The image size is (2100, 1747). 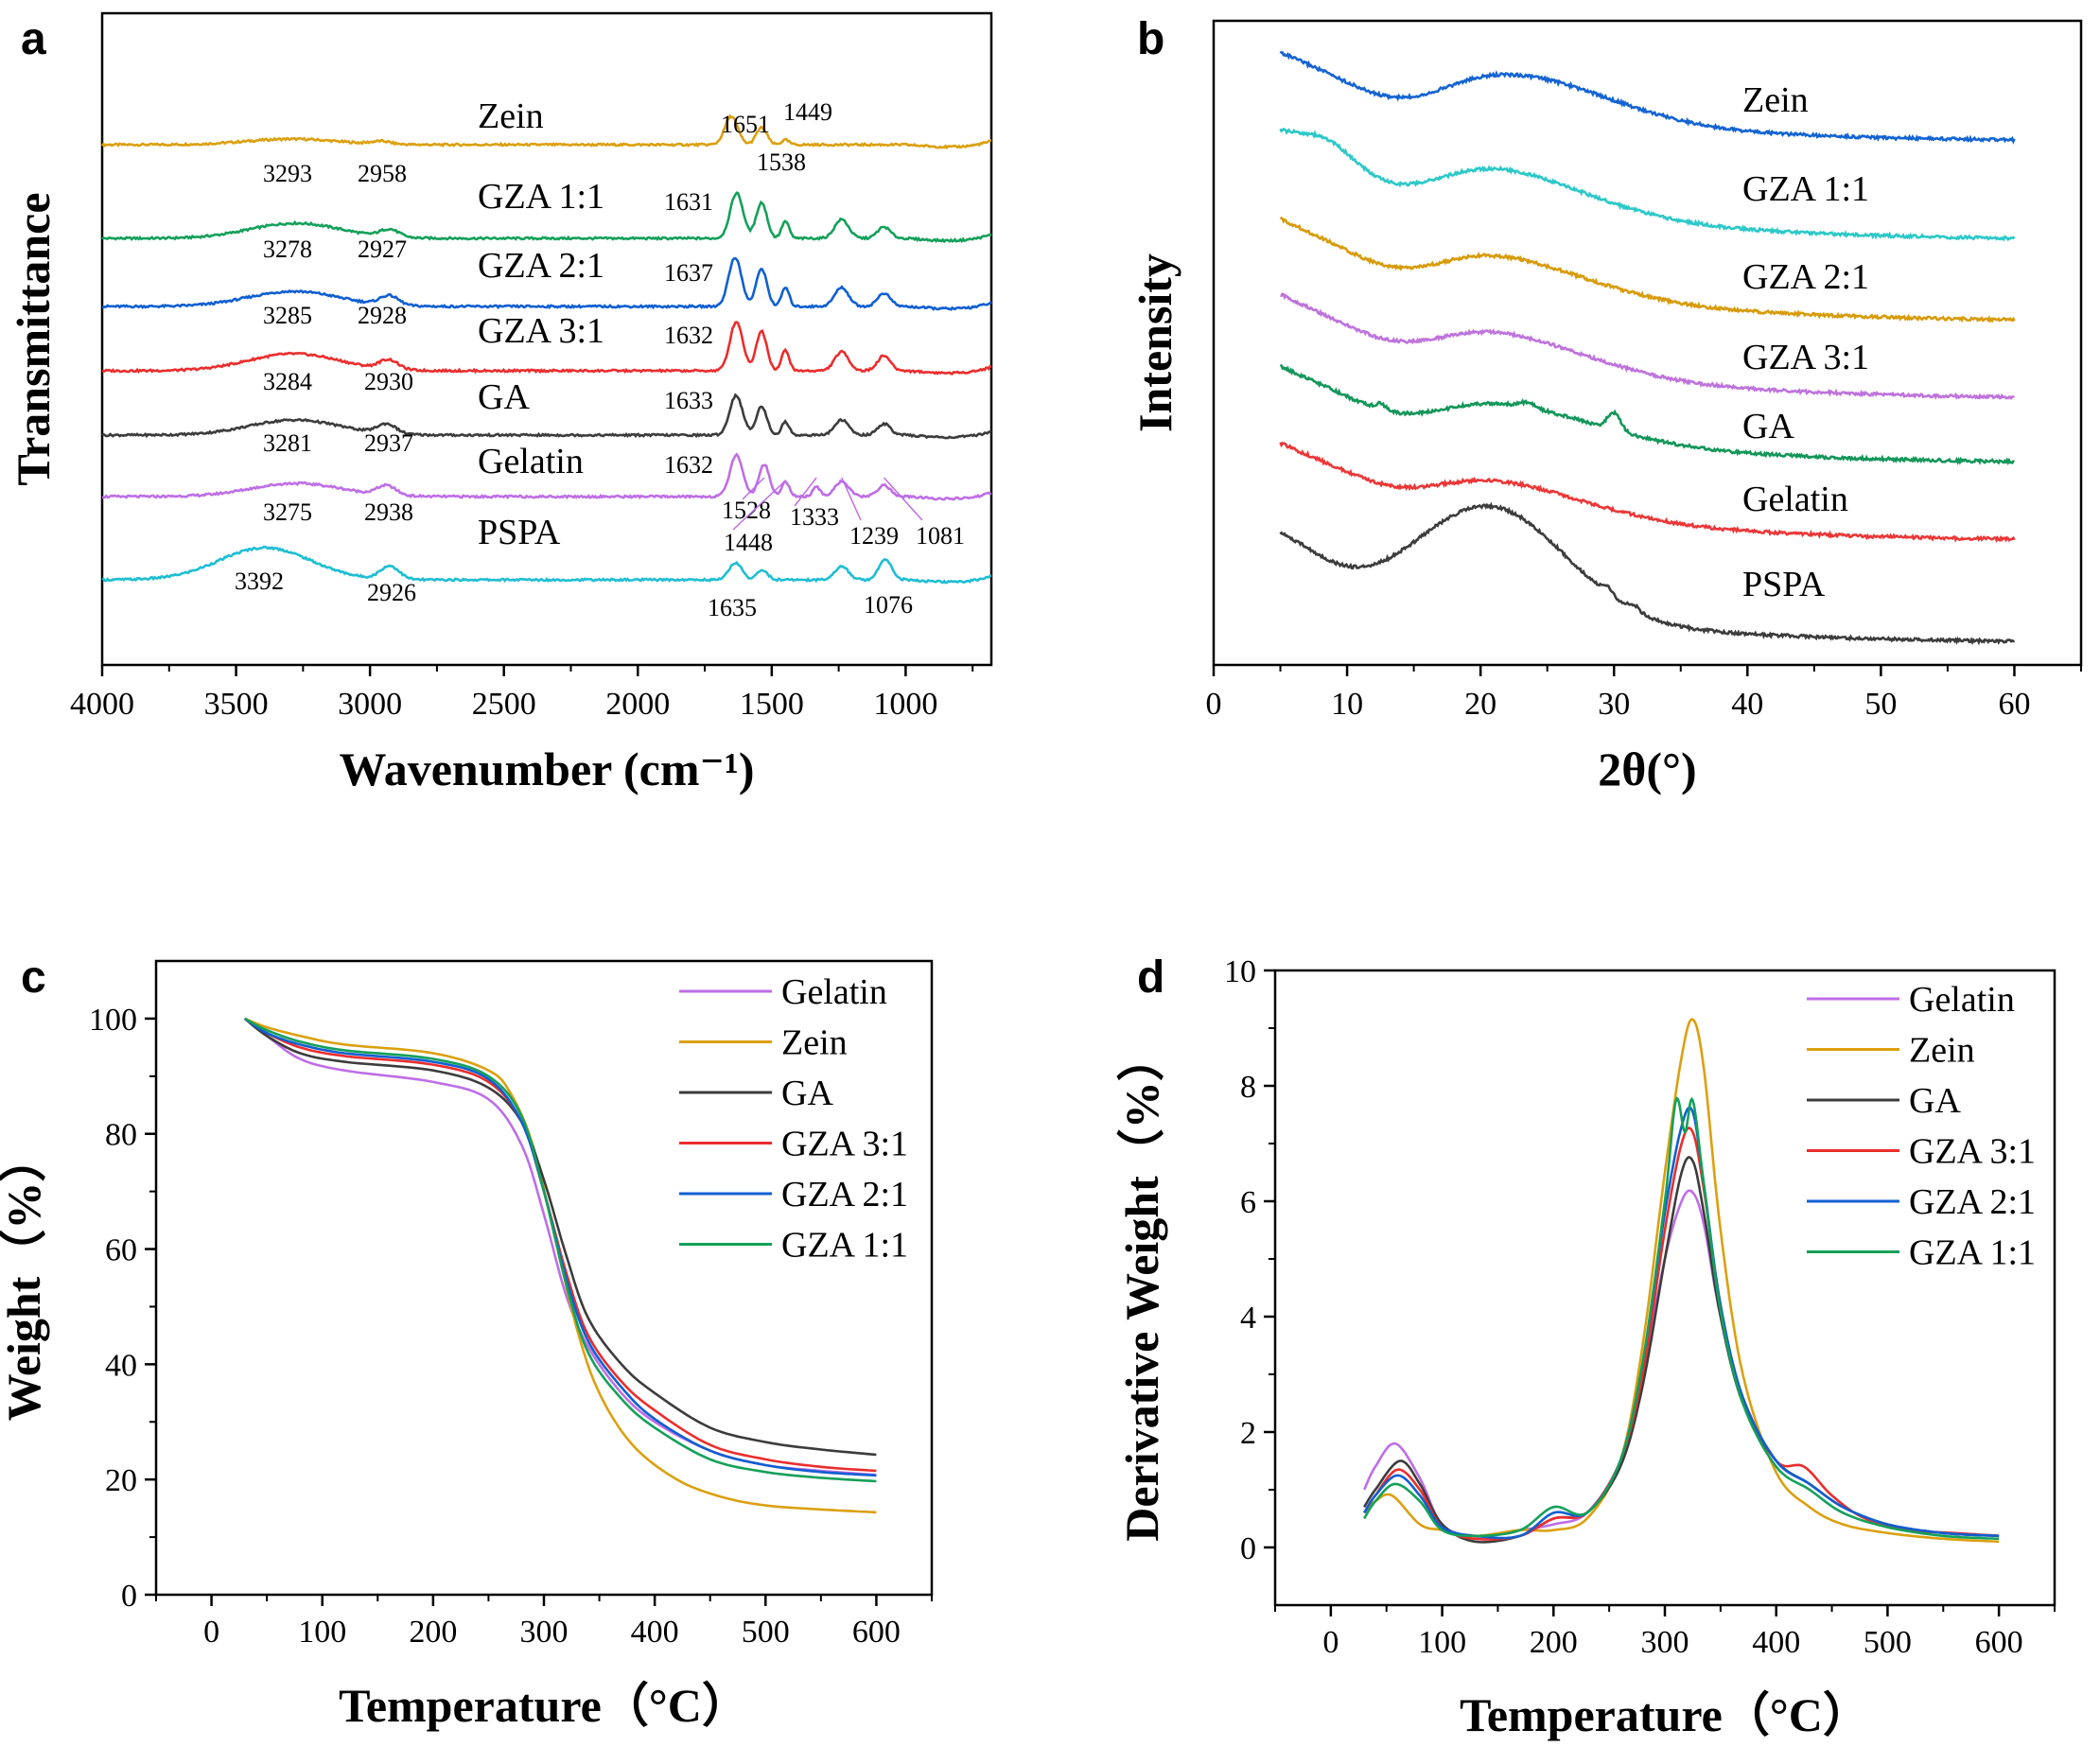 I want to click on panel-d-ytick-label: 4, so click(x=1248, y=1319).